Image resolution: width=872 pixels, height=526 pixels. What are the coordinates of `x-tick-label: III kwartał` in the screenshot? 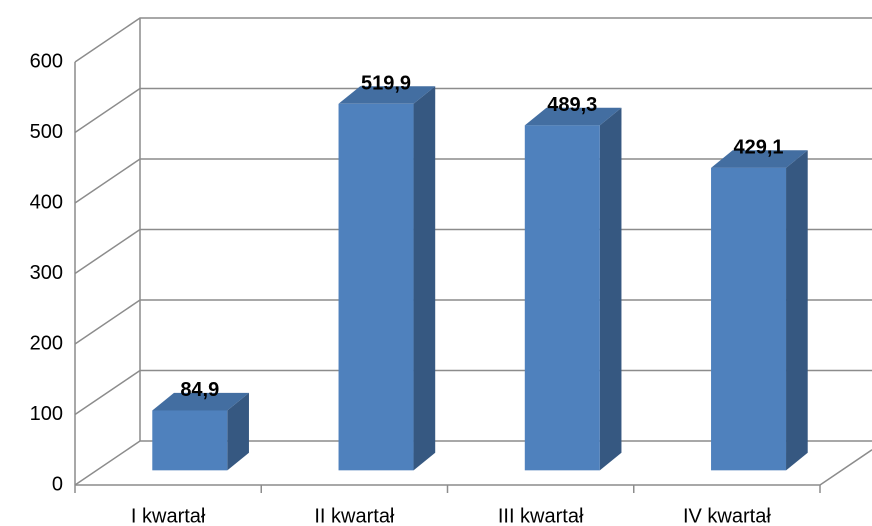 It's located at (541, 515).